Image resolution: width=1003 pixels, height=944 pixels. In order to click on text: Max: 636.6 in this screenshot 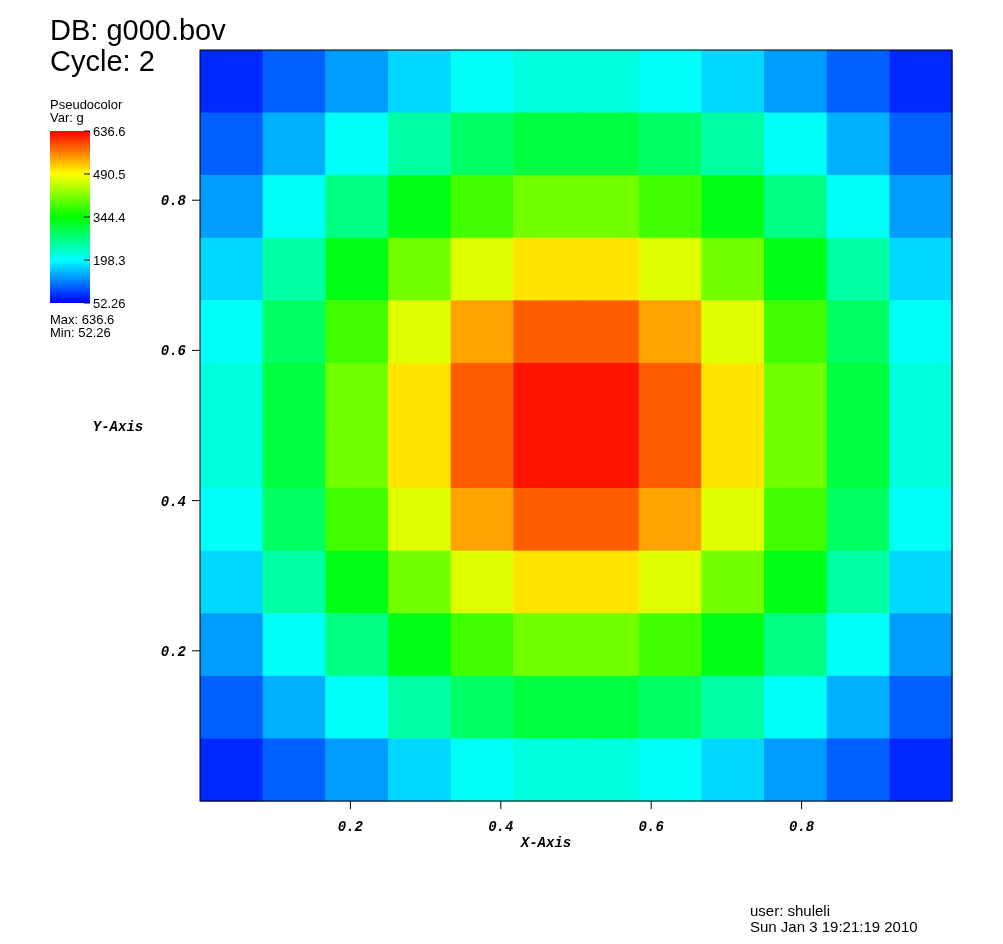, I will do `click(82, 319)`.